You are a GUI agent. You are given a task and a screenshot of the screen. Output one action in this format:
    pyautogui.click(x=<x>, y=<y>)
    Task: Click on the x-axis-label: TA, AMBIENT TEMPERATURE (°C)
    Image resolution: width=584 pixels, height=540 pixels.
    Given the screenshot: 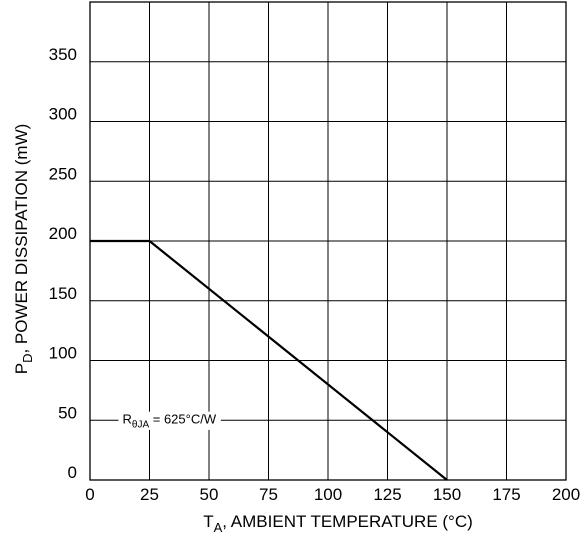 What is the action you would take?
    pyautogui.click(x=338, y=523)
    